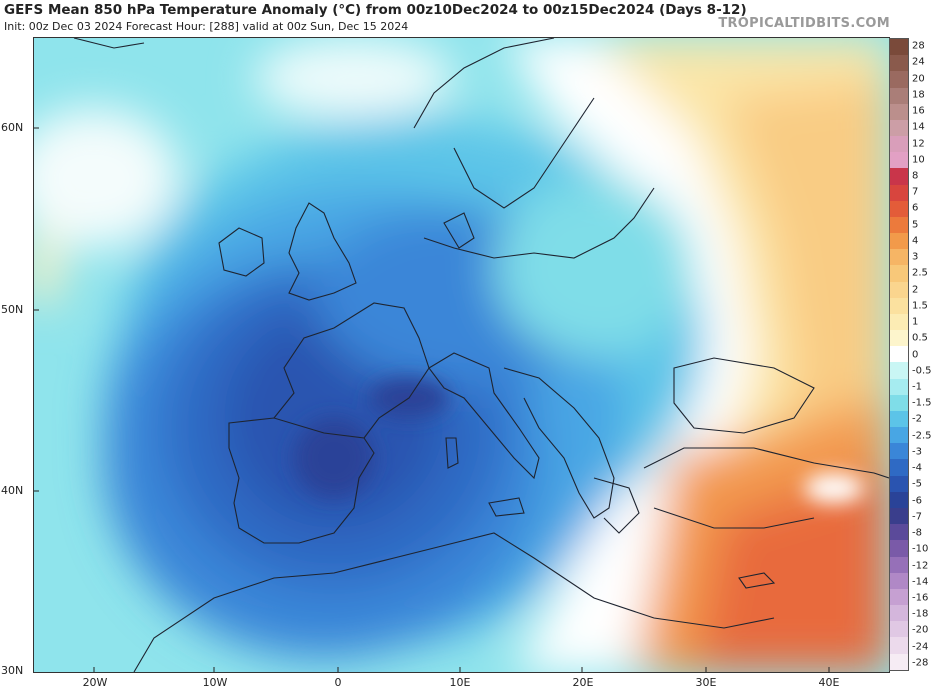 Image resolution: width=940 pixels, height=691 pixels. I want to click on colorbar-label: -16, so click(920, 598).